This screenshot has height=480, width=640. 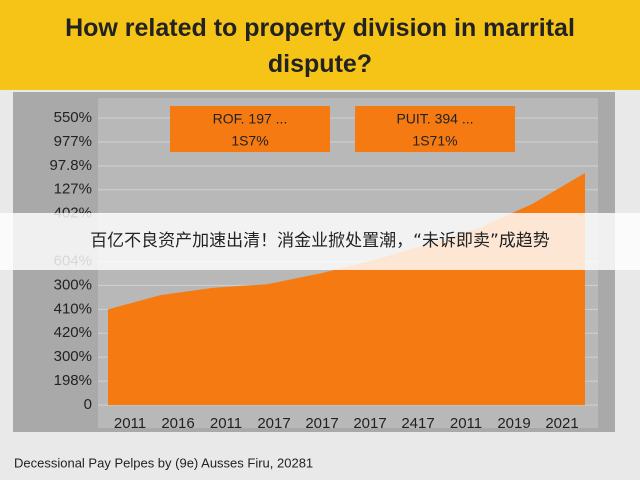 What do you see at coordinates (561, 423) in the screenshot?
I see `x-tick-label: 2021` at bounding box center [561, 423].